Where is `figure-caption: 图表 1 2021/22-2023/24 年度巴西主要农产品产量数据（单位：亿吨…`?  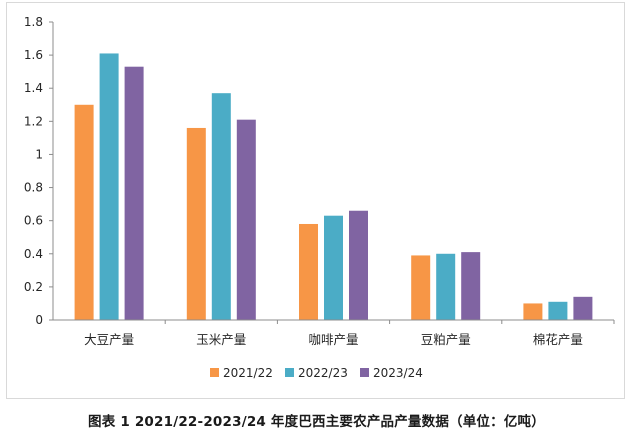
figure-caption: 图表 1 2021/22-2023/24 年度巴西主要农产品产量数据（单位：亿吨… is located at coordinates (316, 422).